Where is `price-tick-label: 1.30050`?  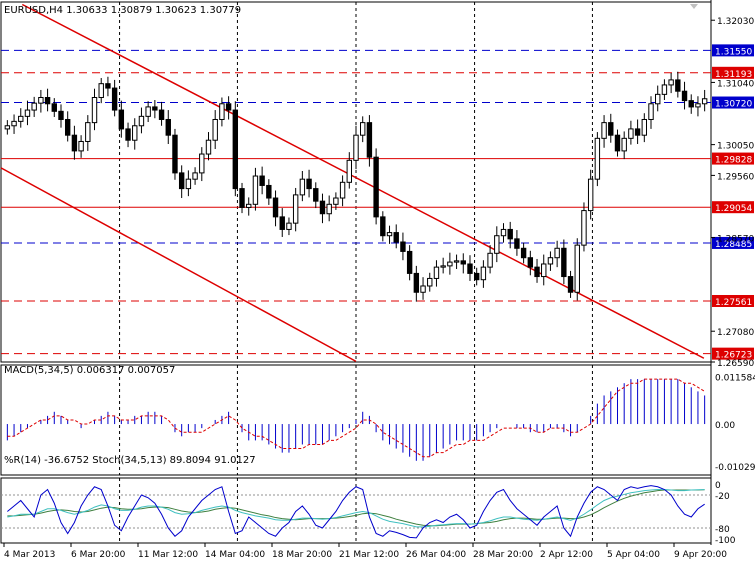
price-tick-label: 1.30050 is located at coordinates (735, 147).